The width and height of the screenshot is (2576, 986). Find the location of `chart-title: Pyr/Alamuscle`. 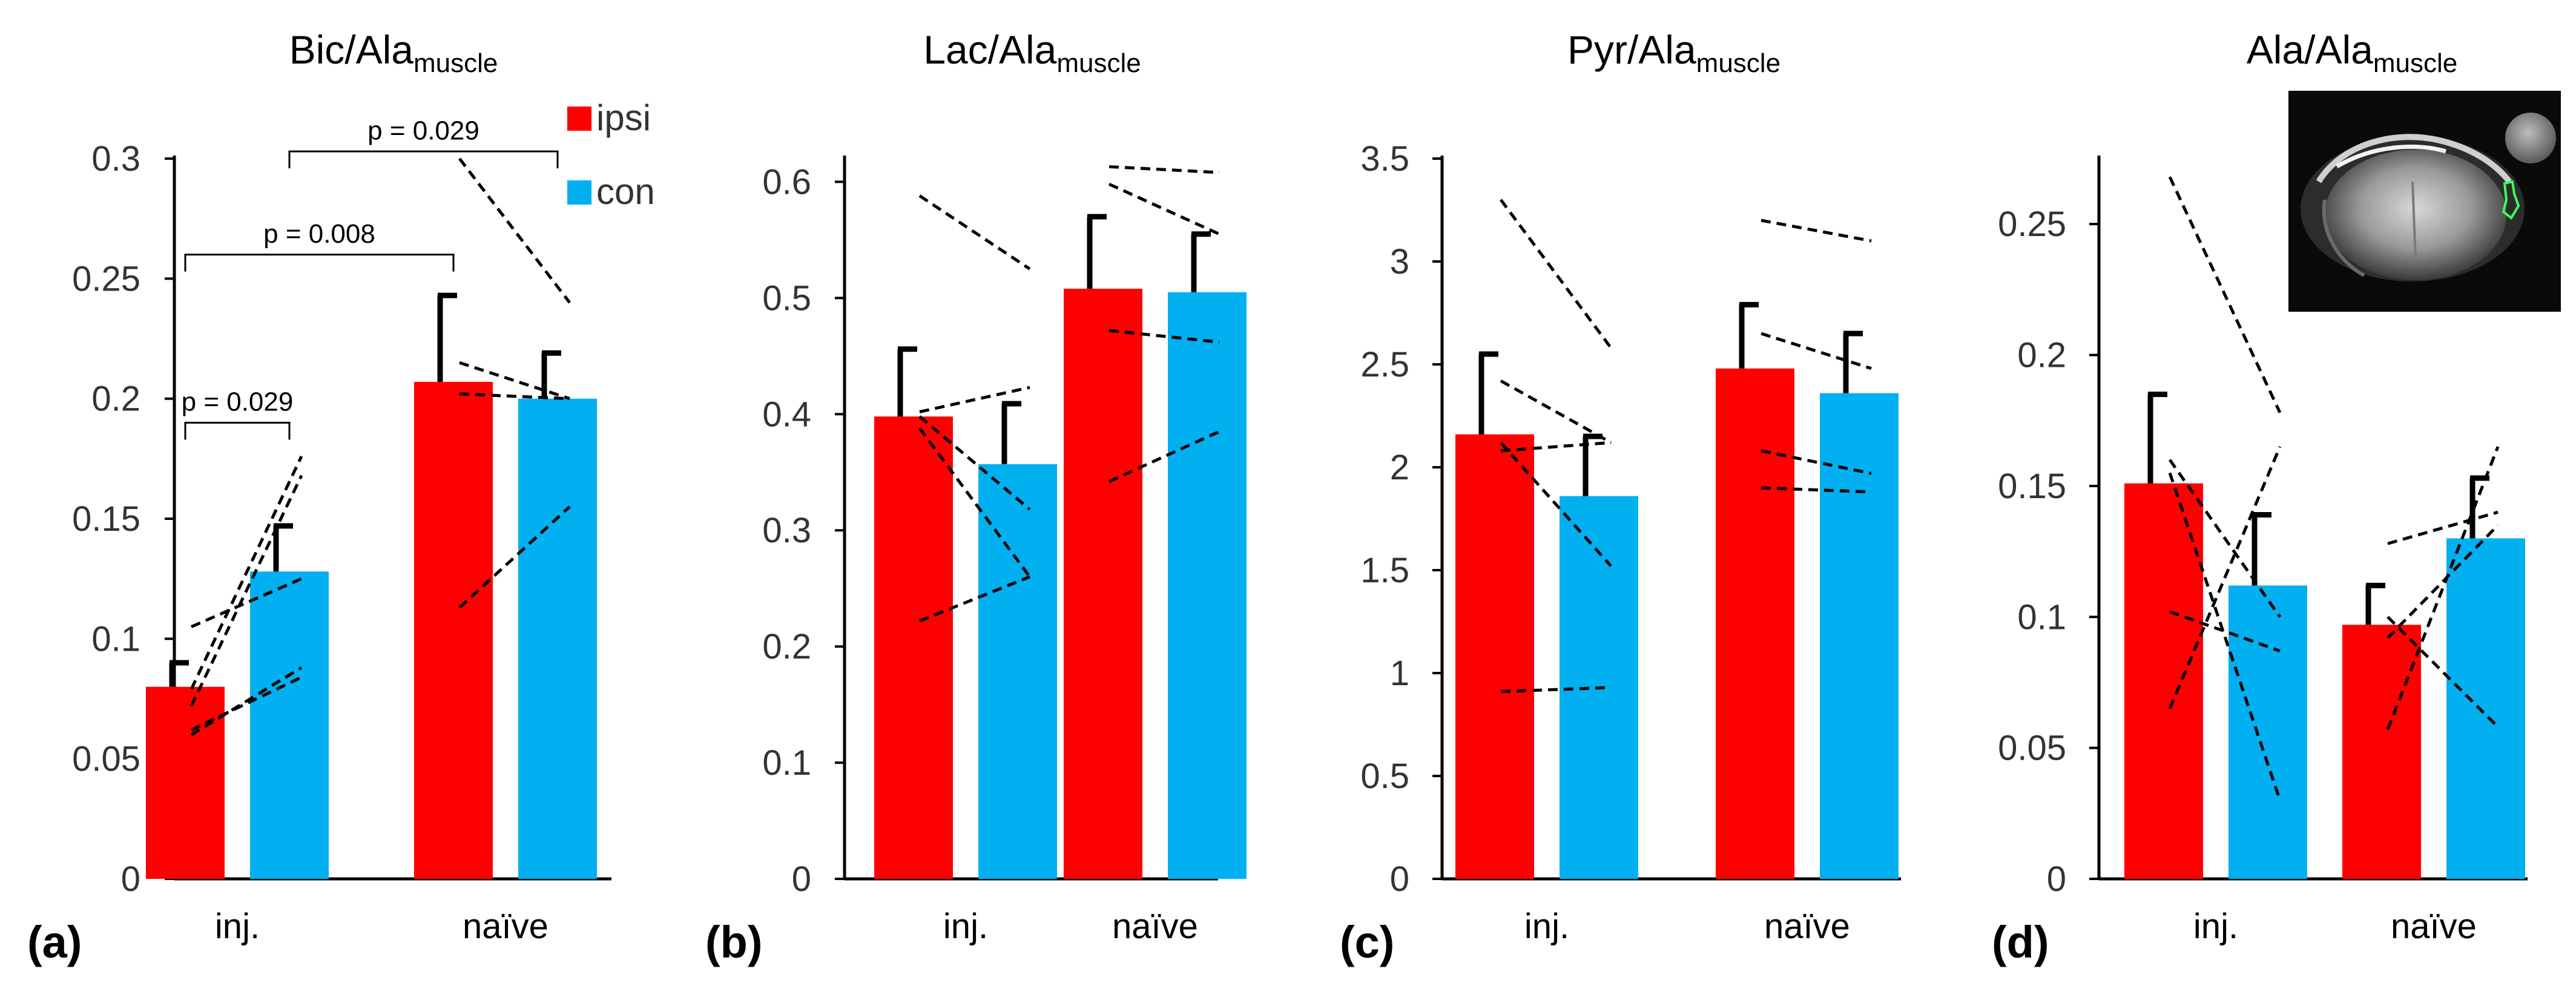

chart-title: Pyr/Alamuscle is located at coordinates (1673, 53).